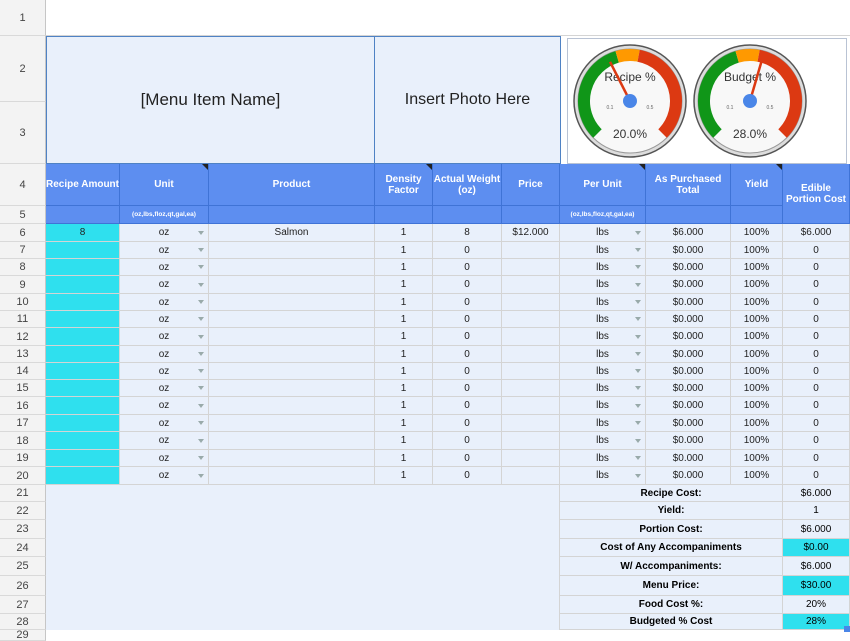 The width and height of the screenshot is (850, 641). What do you see at coordinates (816, 194) in the screenshot?
I see `edible-portion-cost-header: Edible Portion Cost` at bounding box center [816, 194].